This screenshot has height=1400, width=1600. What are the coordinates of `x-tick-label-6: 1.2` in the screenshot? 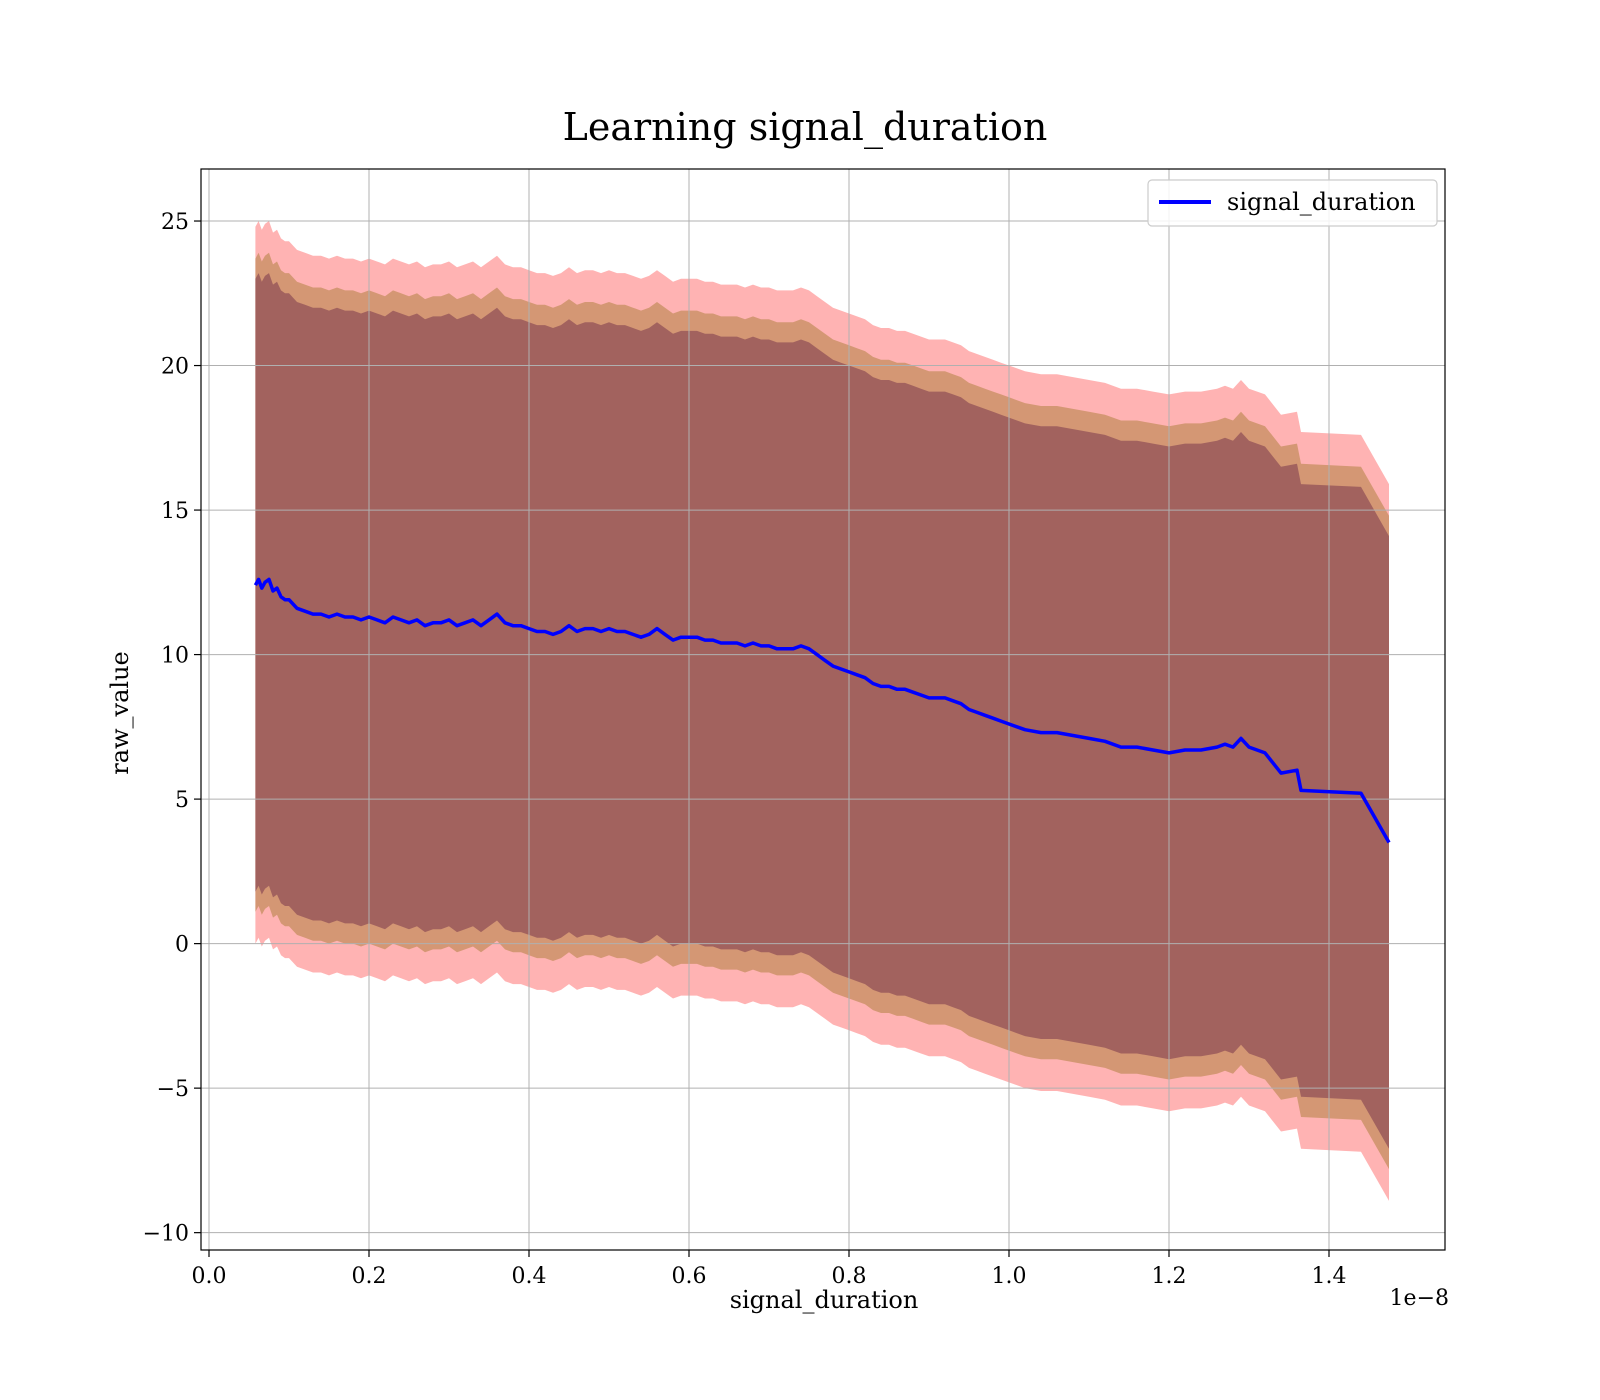 It's located at (1169, 1276).